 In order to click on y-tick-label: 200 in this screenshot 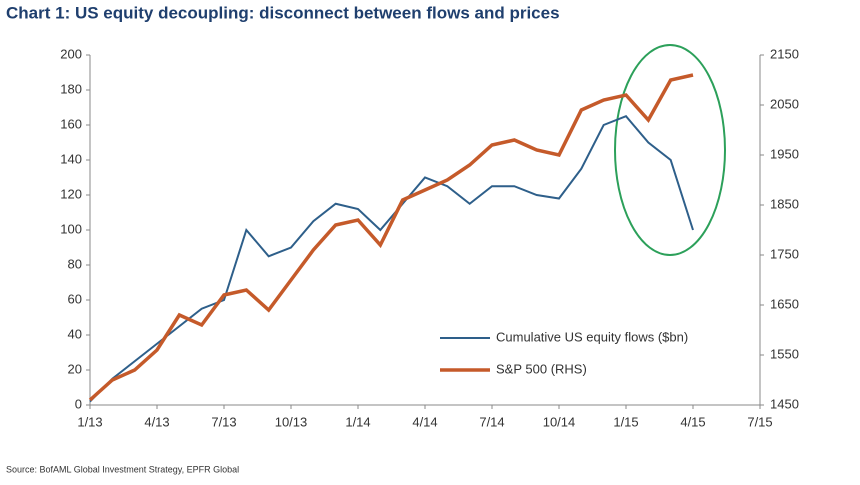, I will do `click(71, 53)`.